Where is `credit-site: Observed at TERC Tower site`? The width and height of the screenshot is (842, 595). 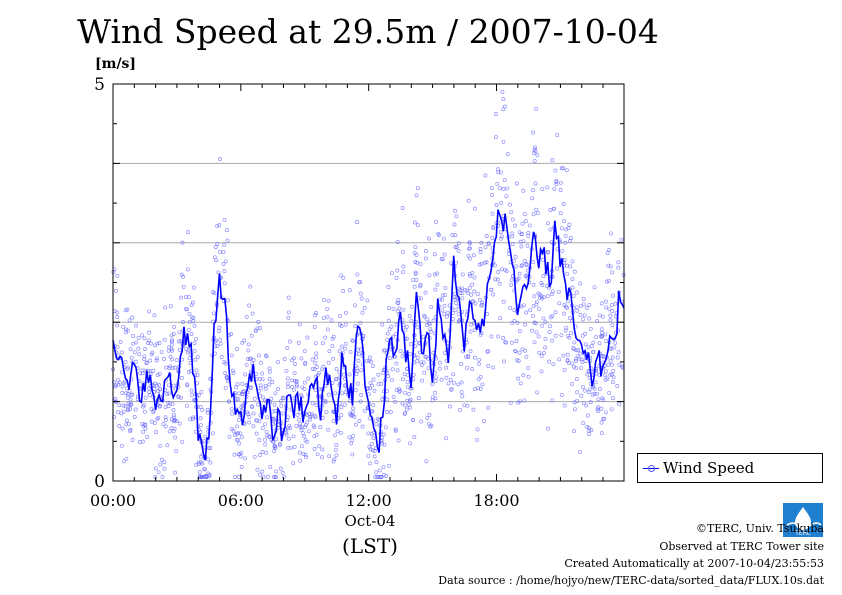 credit-site: Observed at TERC Tower site is located at coordinates (741, 546).